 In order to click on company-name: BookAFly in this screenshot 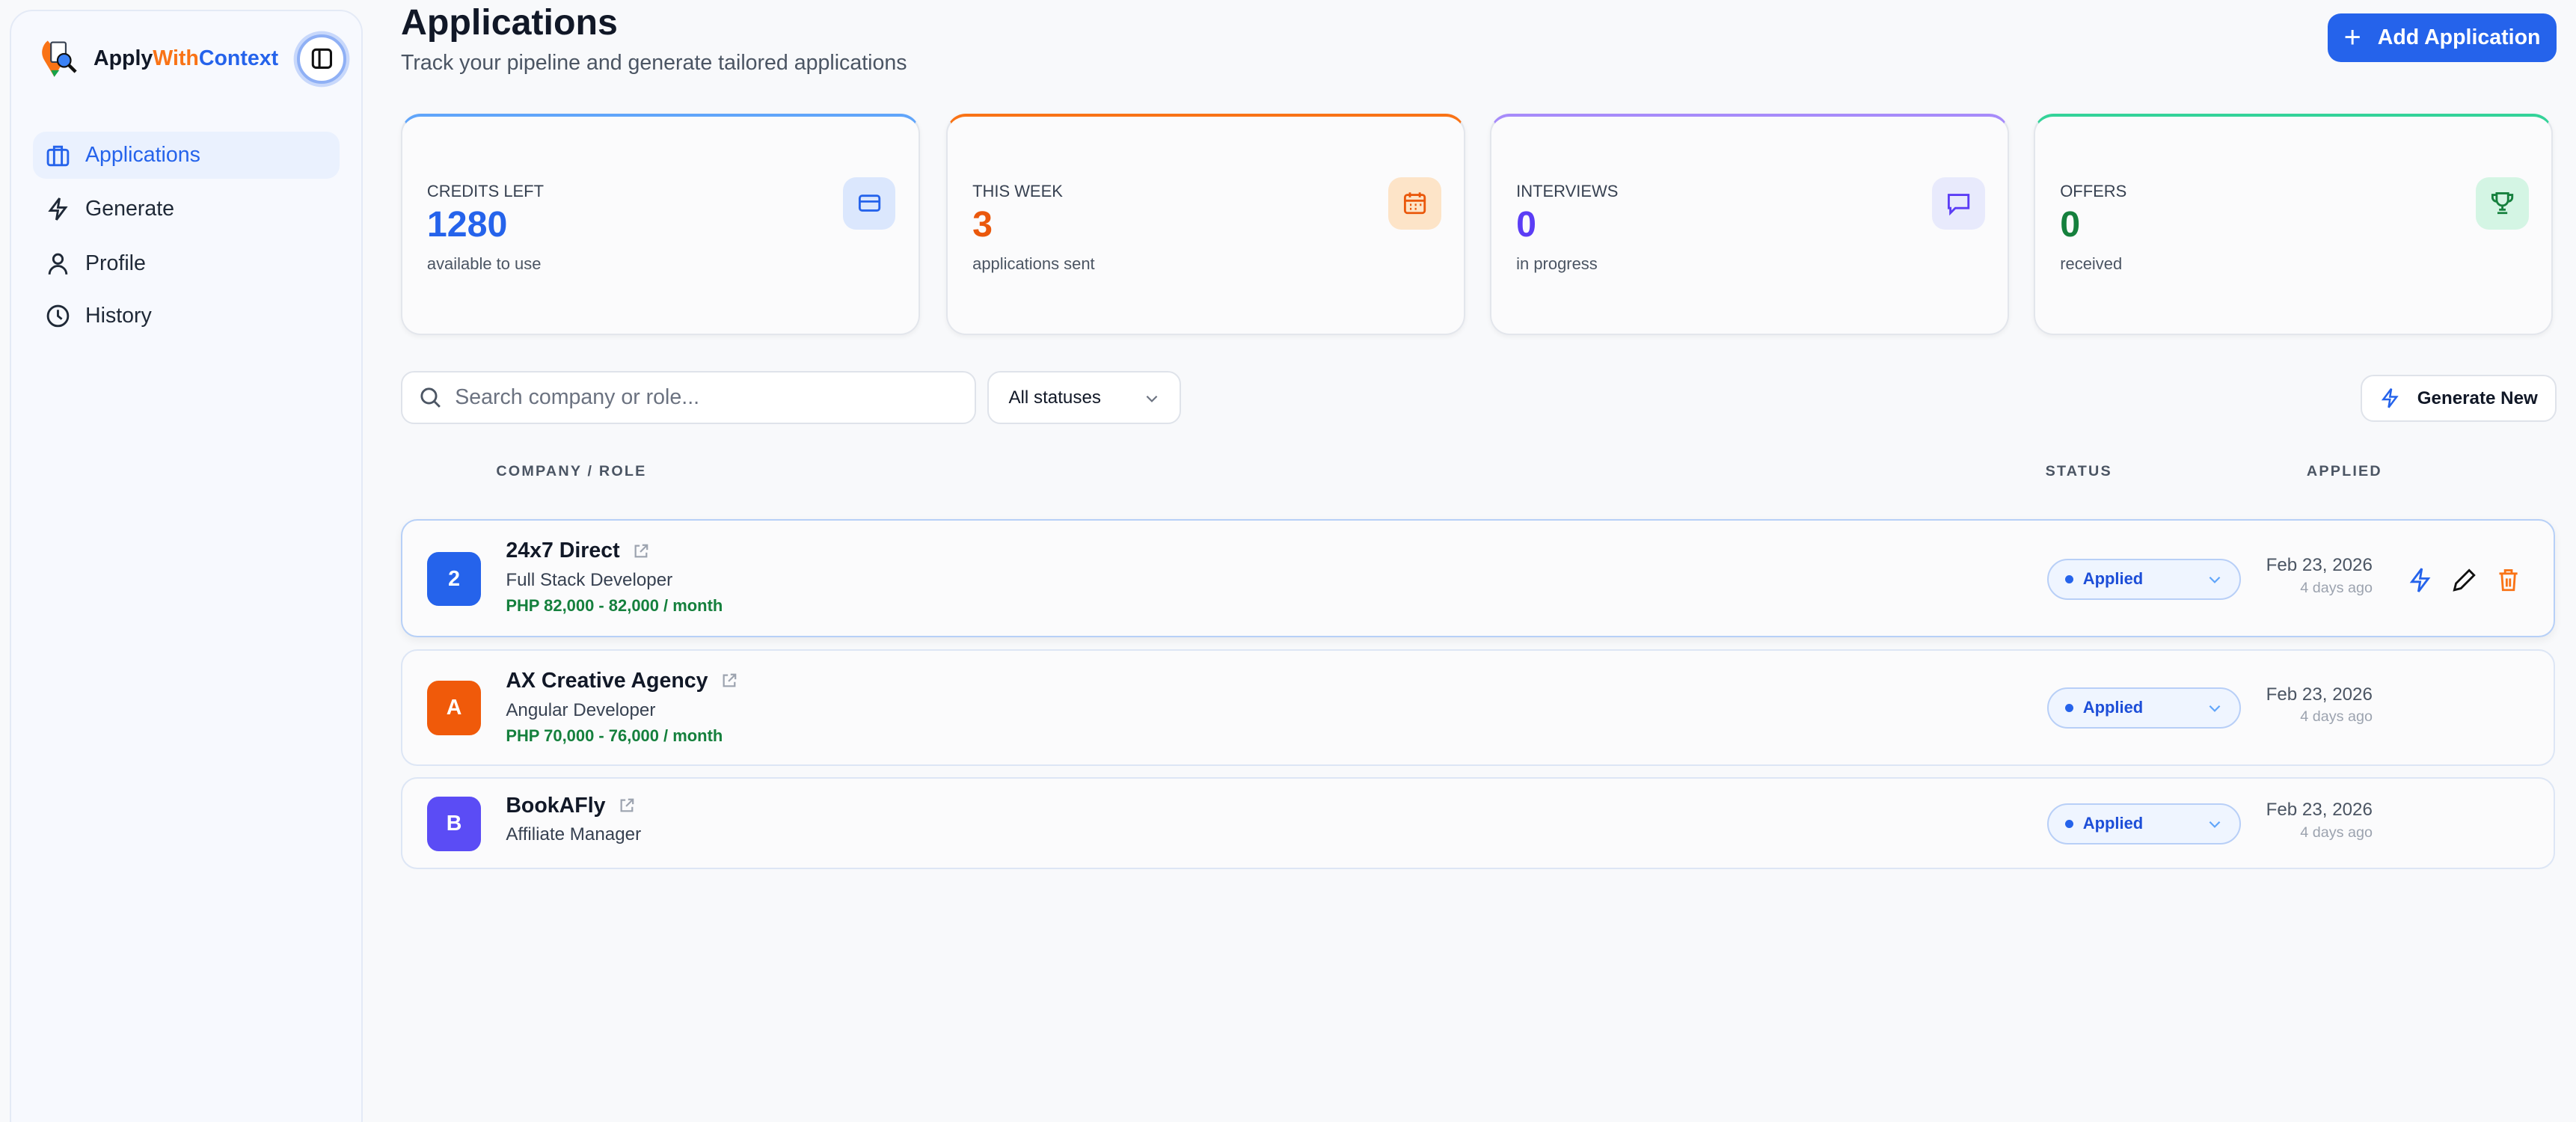, I will do `click(570, 806)`.